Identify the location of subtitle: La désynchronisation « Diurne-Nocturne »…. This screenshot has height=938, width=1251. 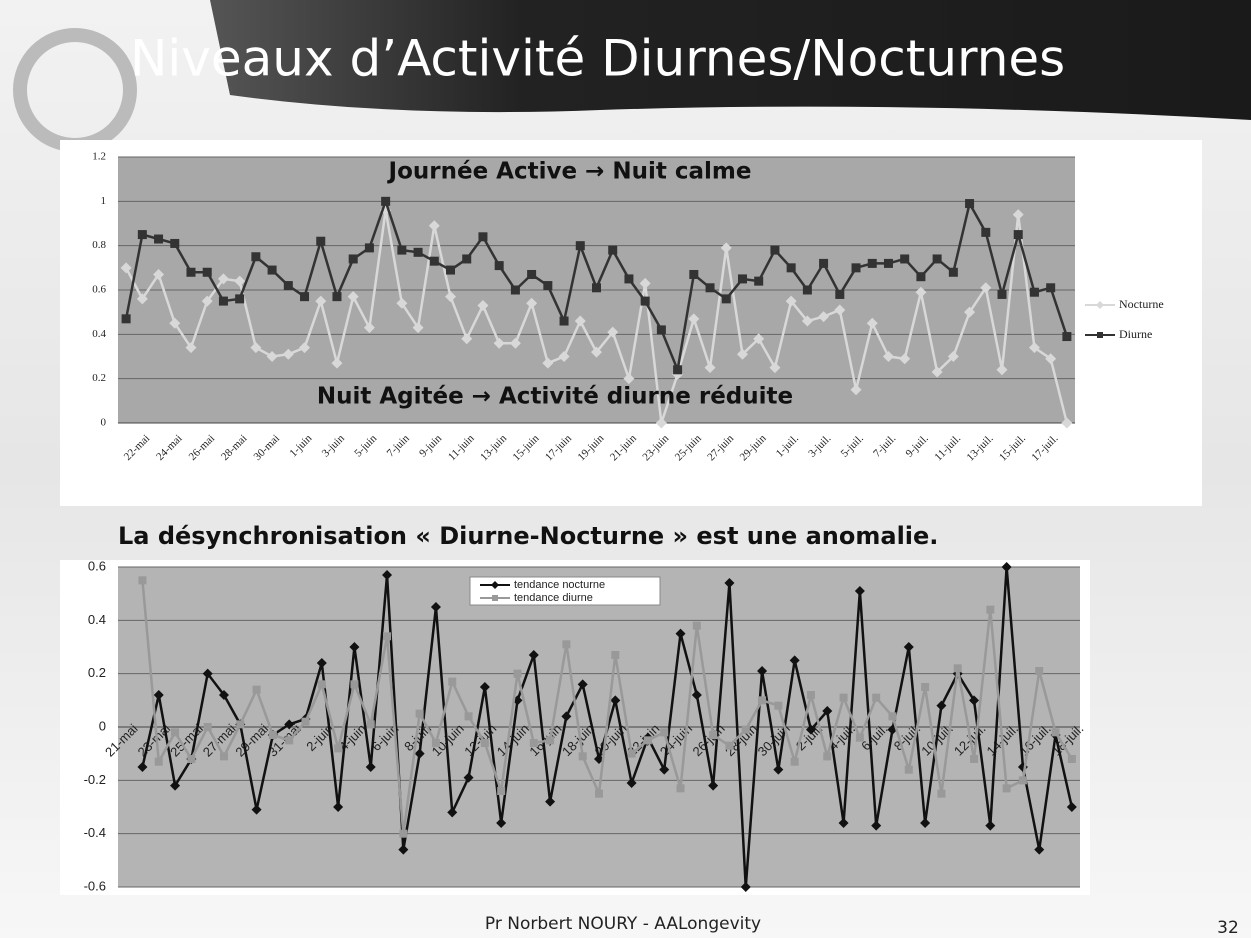
(528, 536).